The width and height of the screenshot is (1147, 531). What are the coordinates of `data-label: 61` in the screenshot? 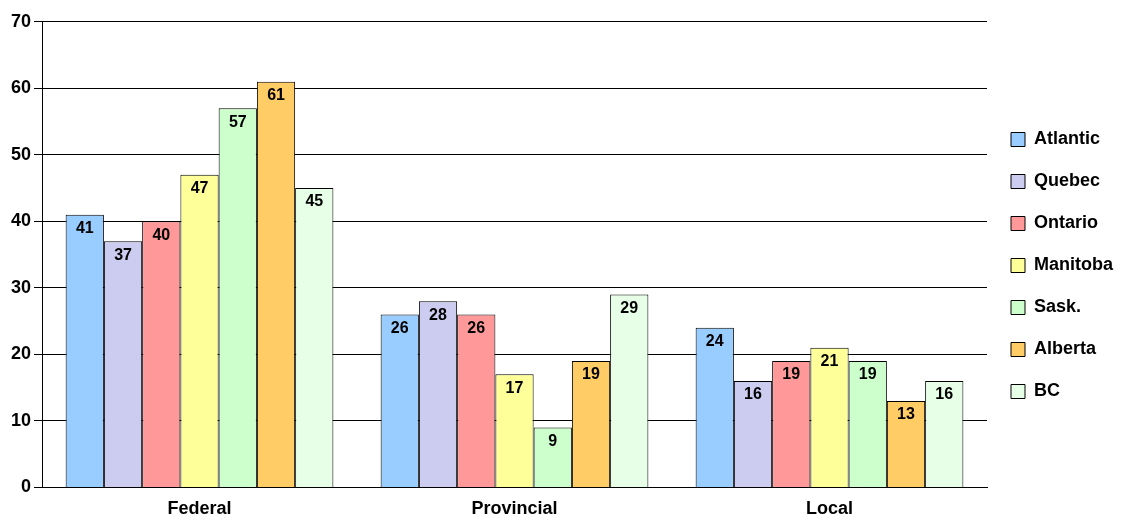 It's located at (276, 95).